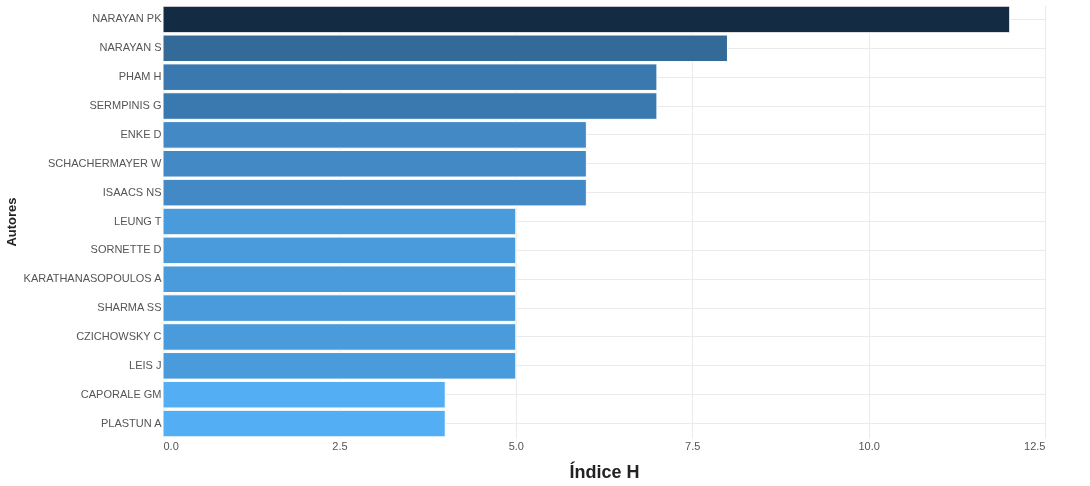 The height and width of the screenshot is (486, 1090). I want to click on y-tick-label: KARATHANASOPOULOS A, so click(93, 278).